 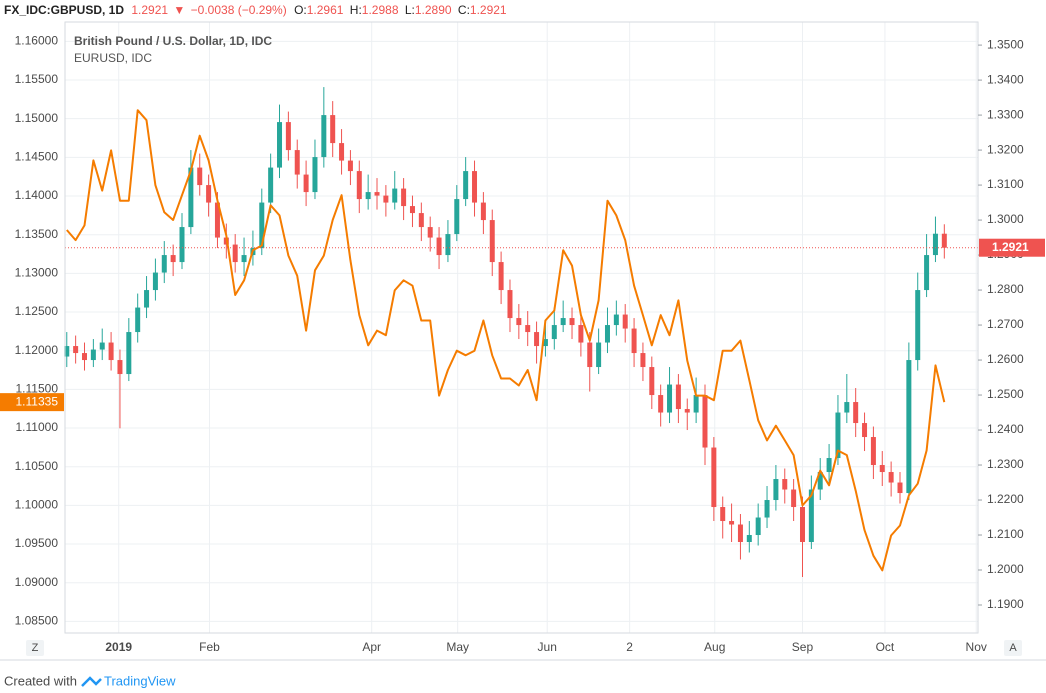 I want to click on price-tag, so click(x=32, y=402).